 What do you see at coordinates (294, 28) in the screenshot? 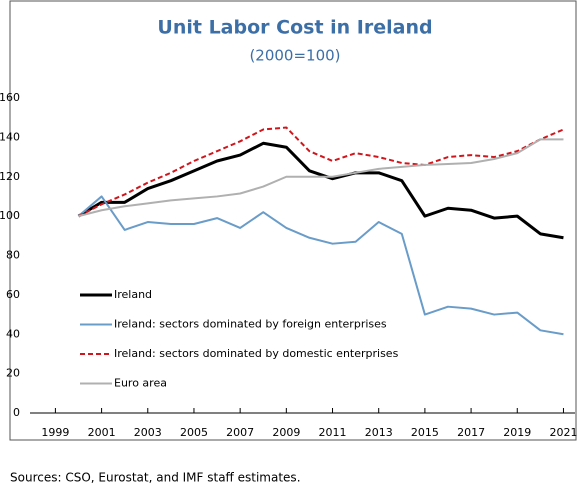
I see `chart-title: Unit Labor Cost in Ireland` at bounding box center [294, 28].